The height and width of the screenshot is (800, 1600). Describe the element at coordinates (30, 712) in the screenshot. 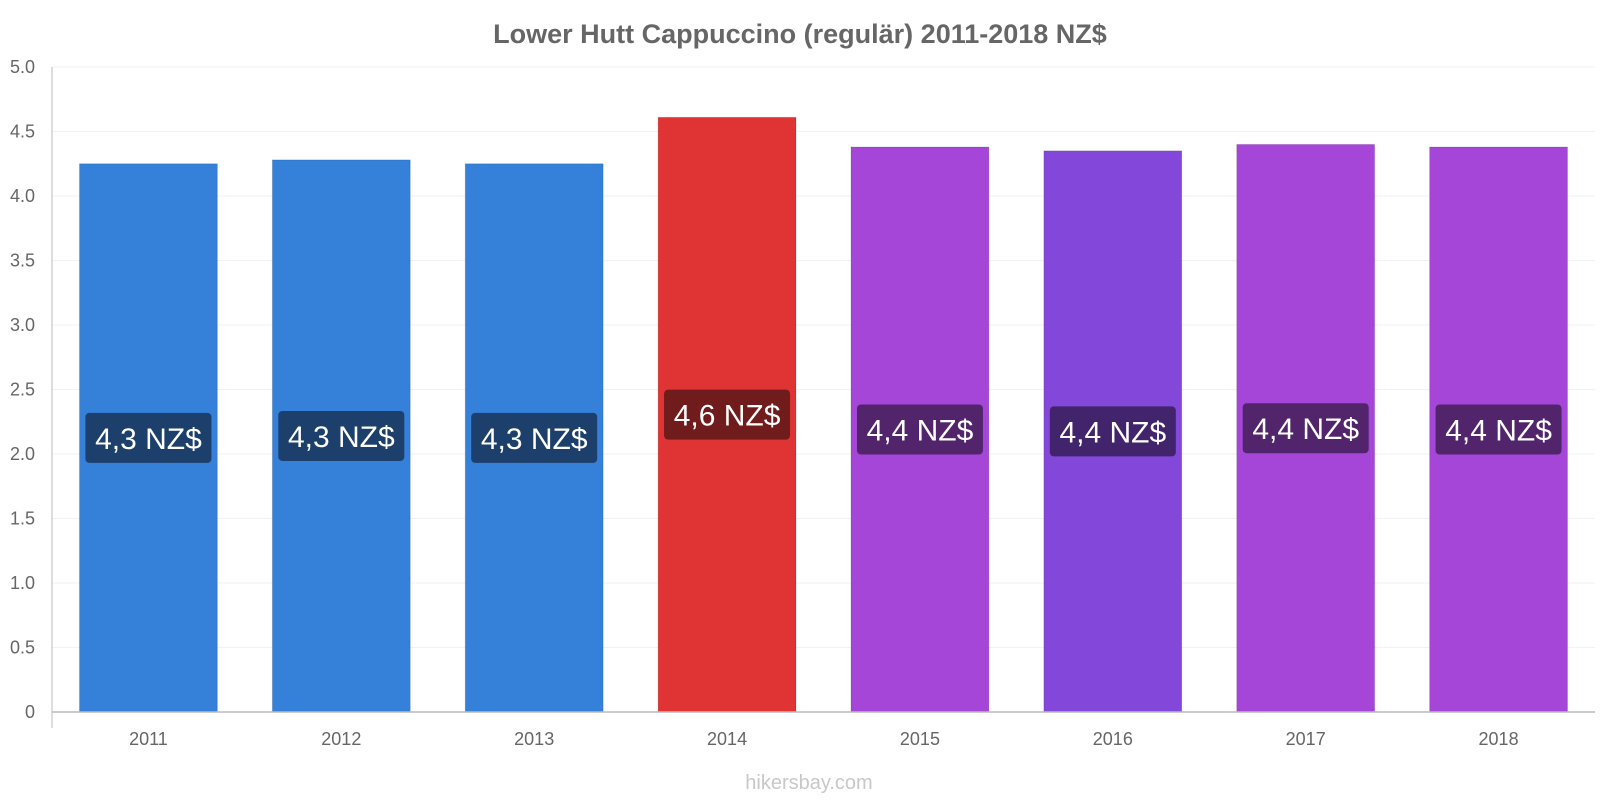

I see `y-tick-label: 0` at that location.